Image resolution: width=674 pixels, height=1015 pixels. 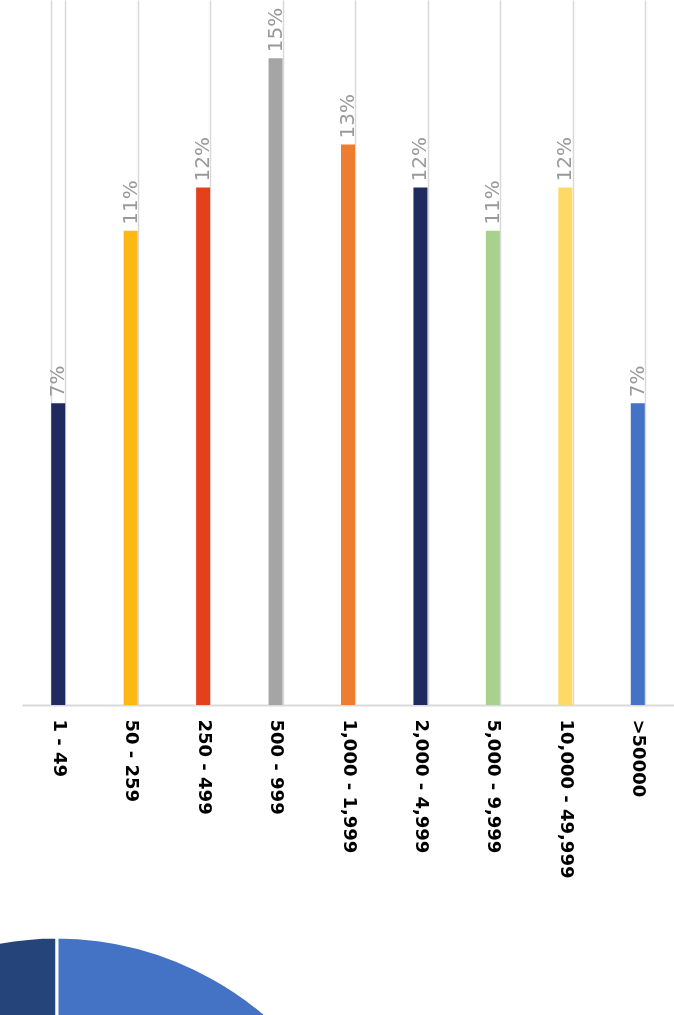 What do you see at coordinates (640, 758) in the screenshot?
I see `x-tick-label: >50000` at bounding box center [640, 758].